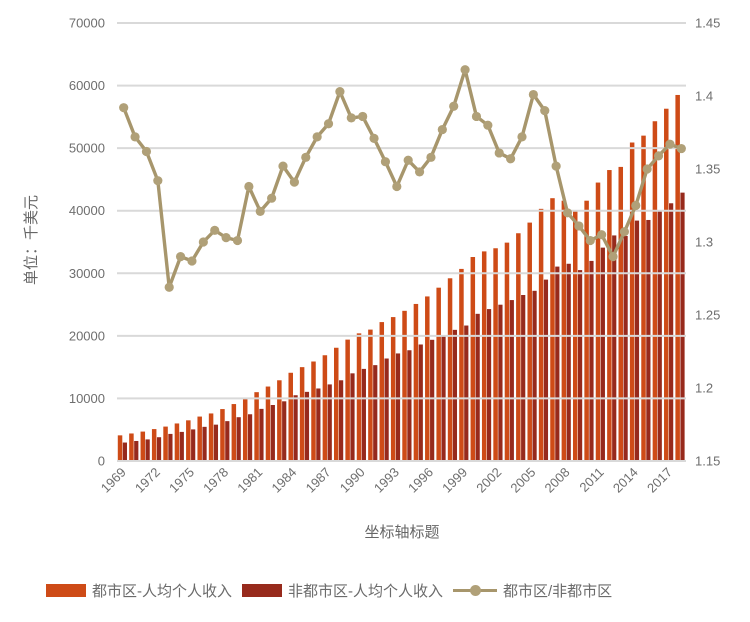 The width and height of the screenshot is (750, 622). What do you see at coordinates (87, 148) in the screenshot?
I see `left-axis-tick: 50000` at bounding box center [87, 148].